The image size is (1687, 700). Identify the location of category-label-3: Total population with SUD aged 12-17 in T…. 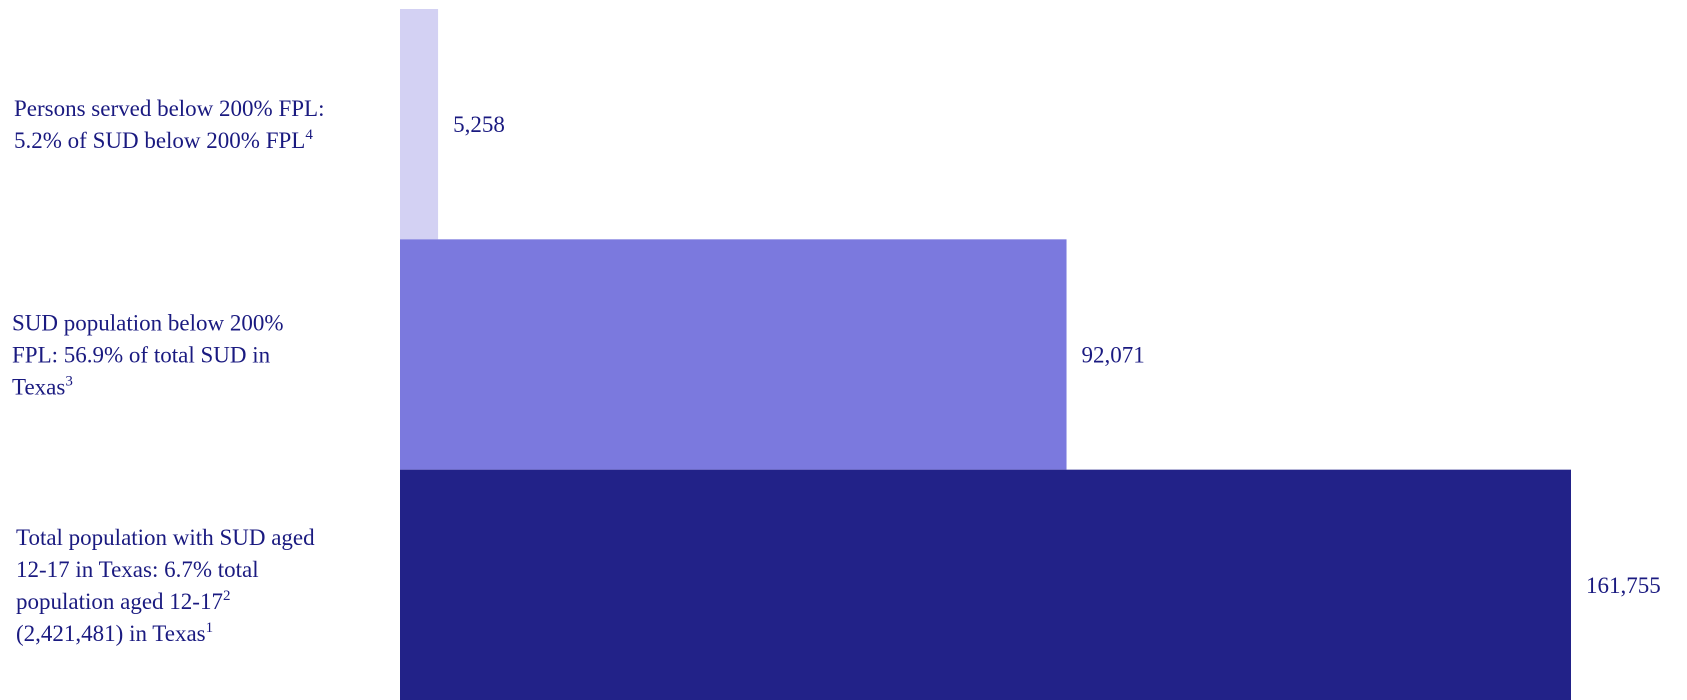
(165, 585).